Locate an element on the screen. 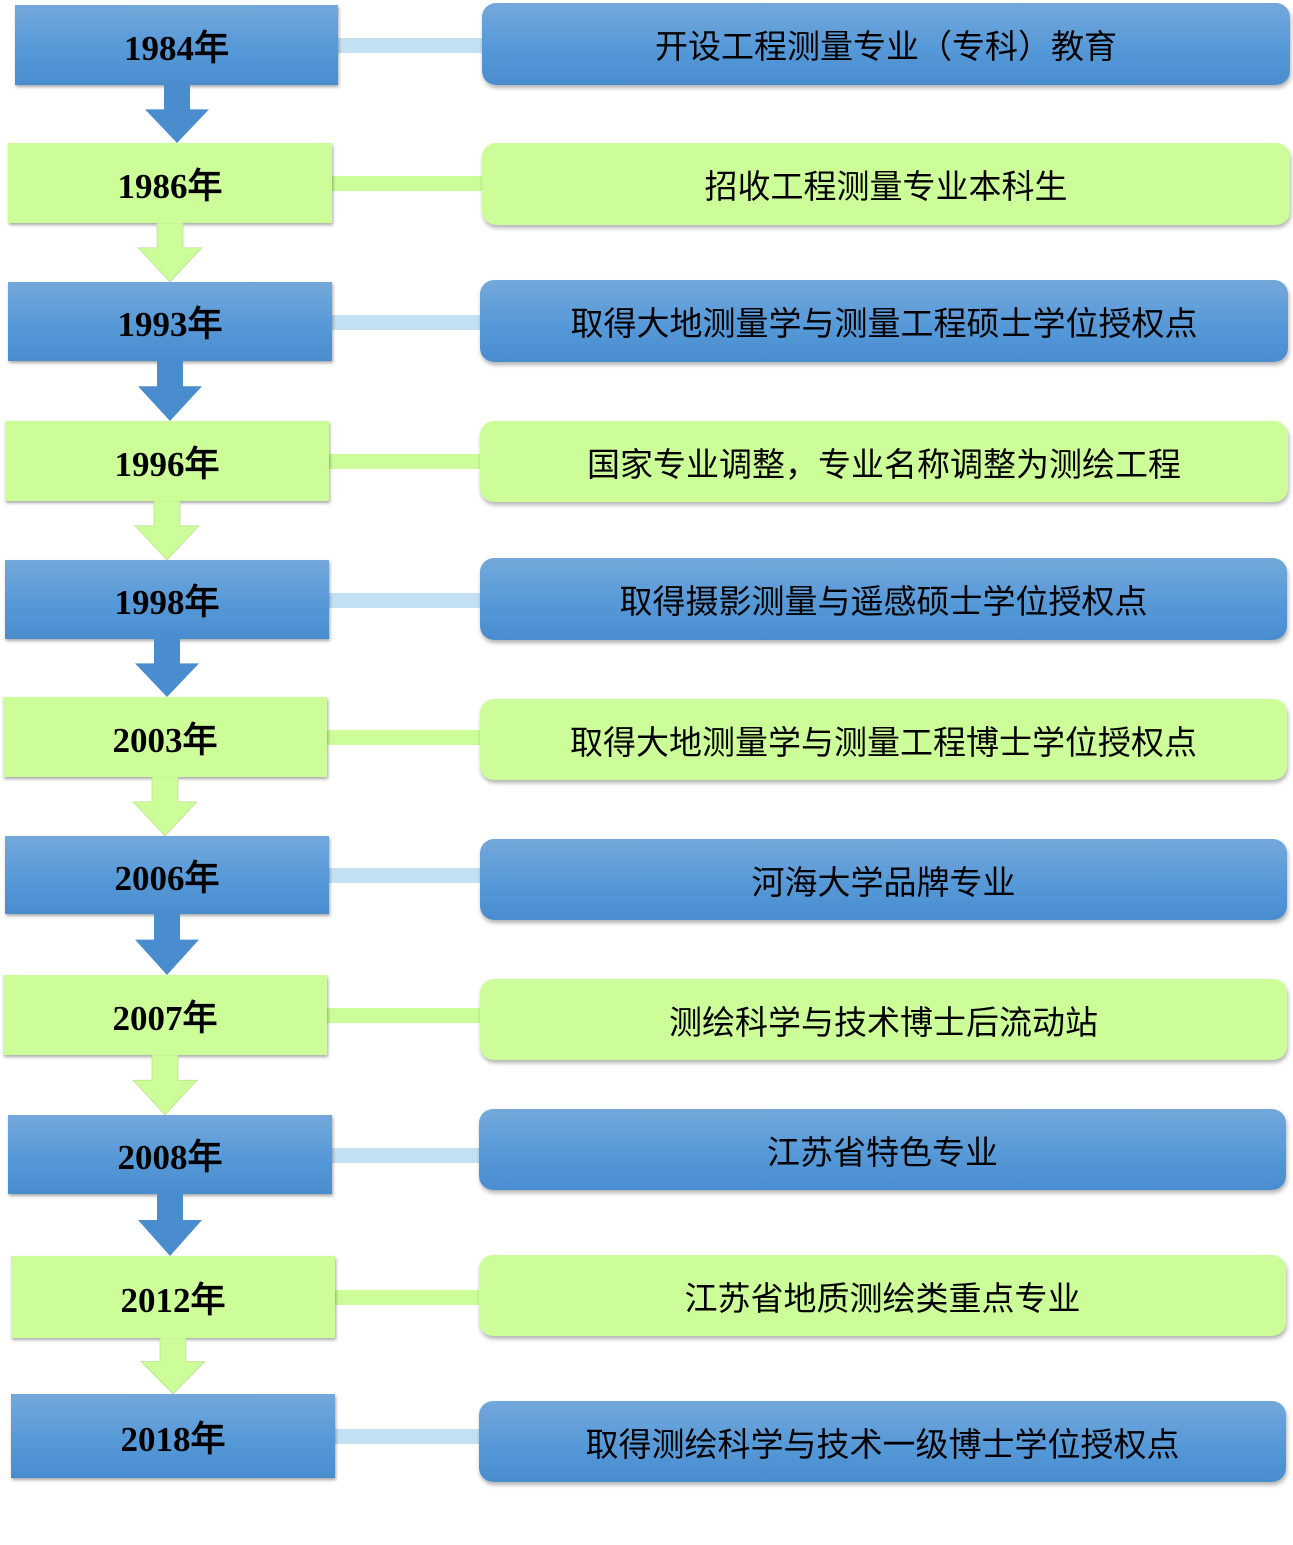  event-box: 江苏省特色专业 is located at coordinates (882, 1149).